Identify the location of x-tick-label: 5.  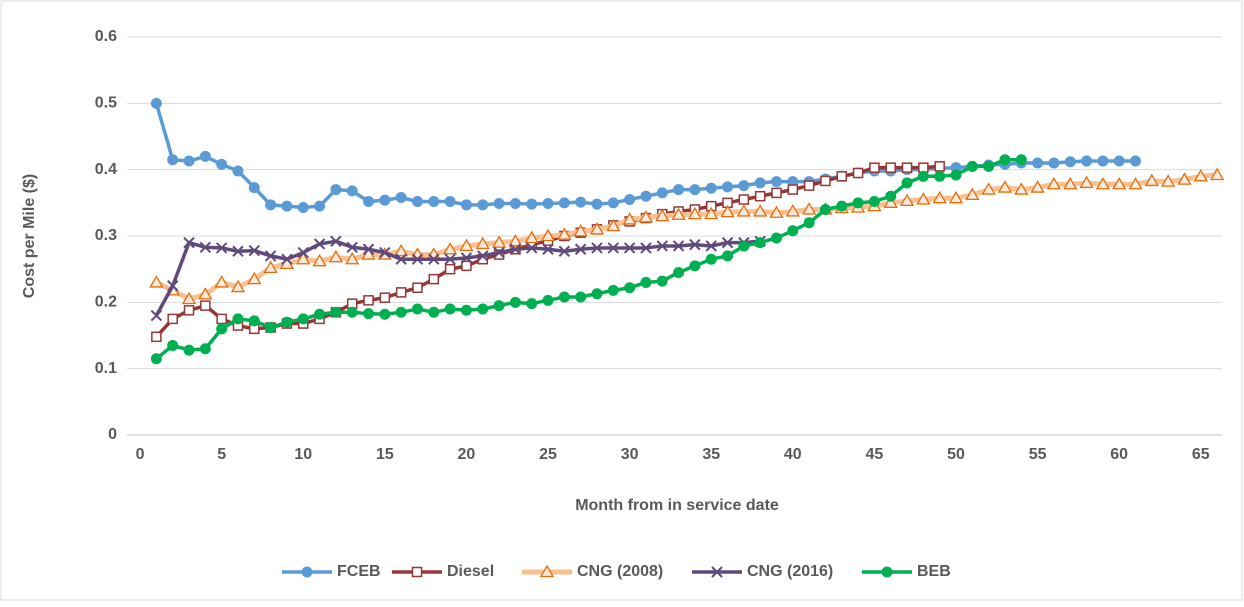
(221, 454).